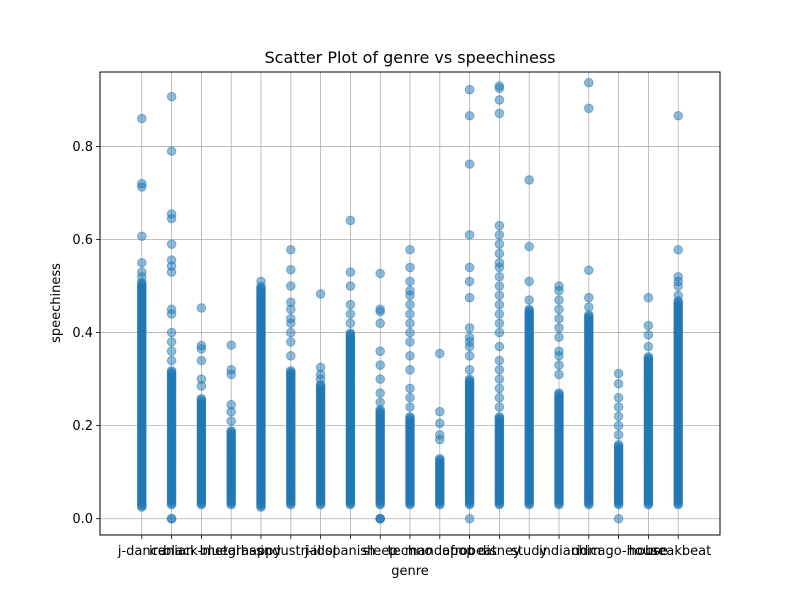  Describe the element at coordinates (469, 551) in the screenshot. I see `x-tick-label: afrobeat` at that location.